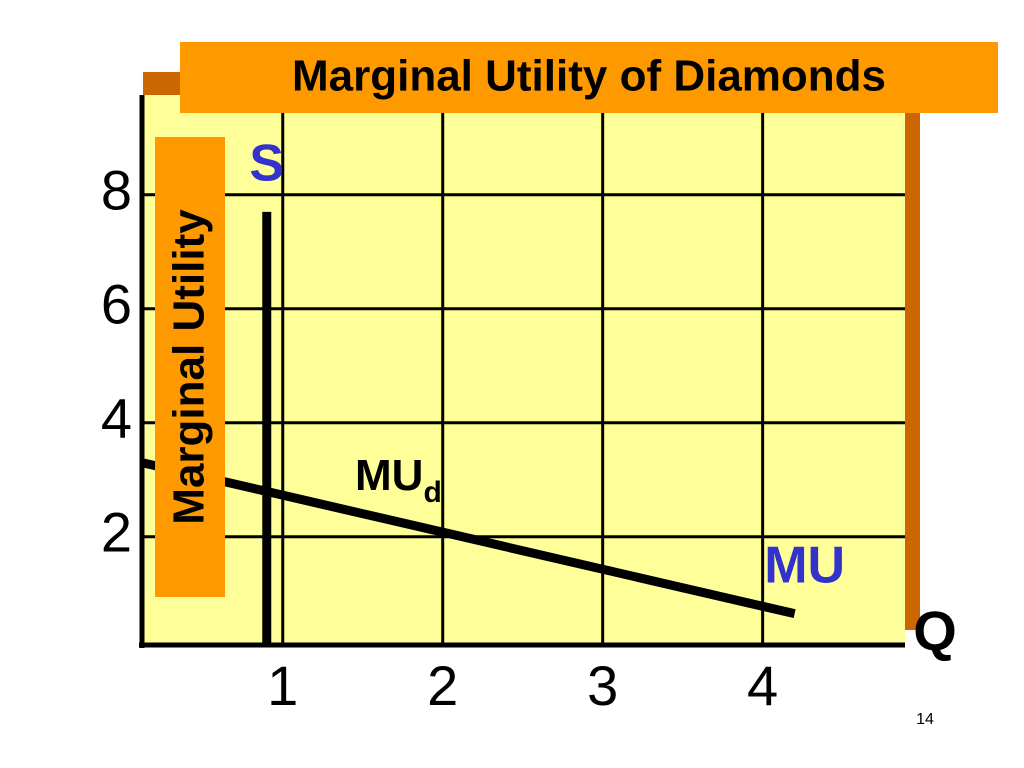 Image resolution: width=1024 pixels, height=768 pixels. What do you see at coordinates (116, 190) in the screenshot?
I see `y-tick-label: 8` at bounding box center [116, 190].